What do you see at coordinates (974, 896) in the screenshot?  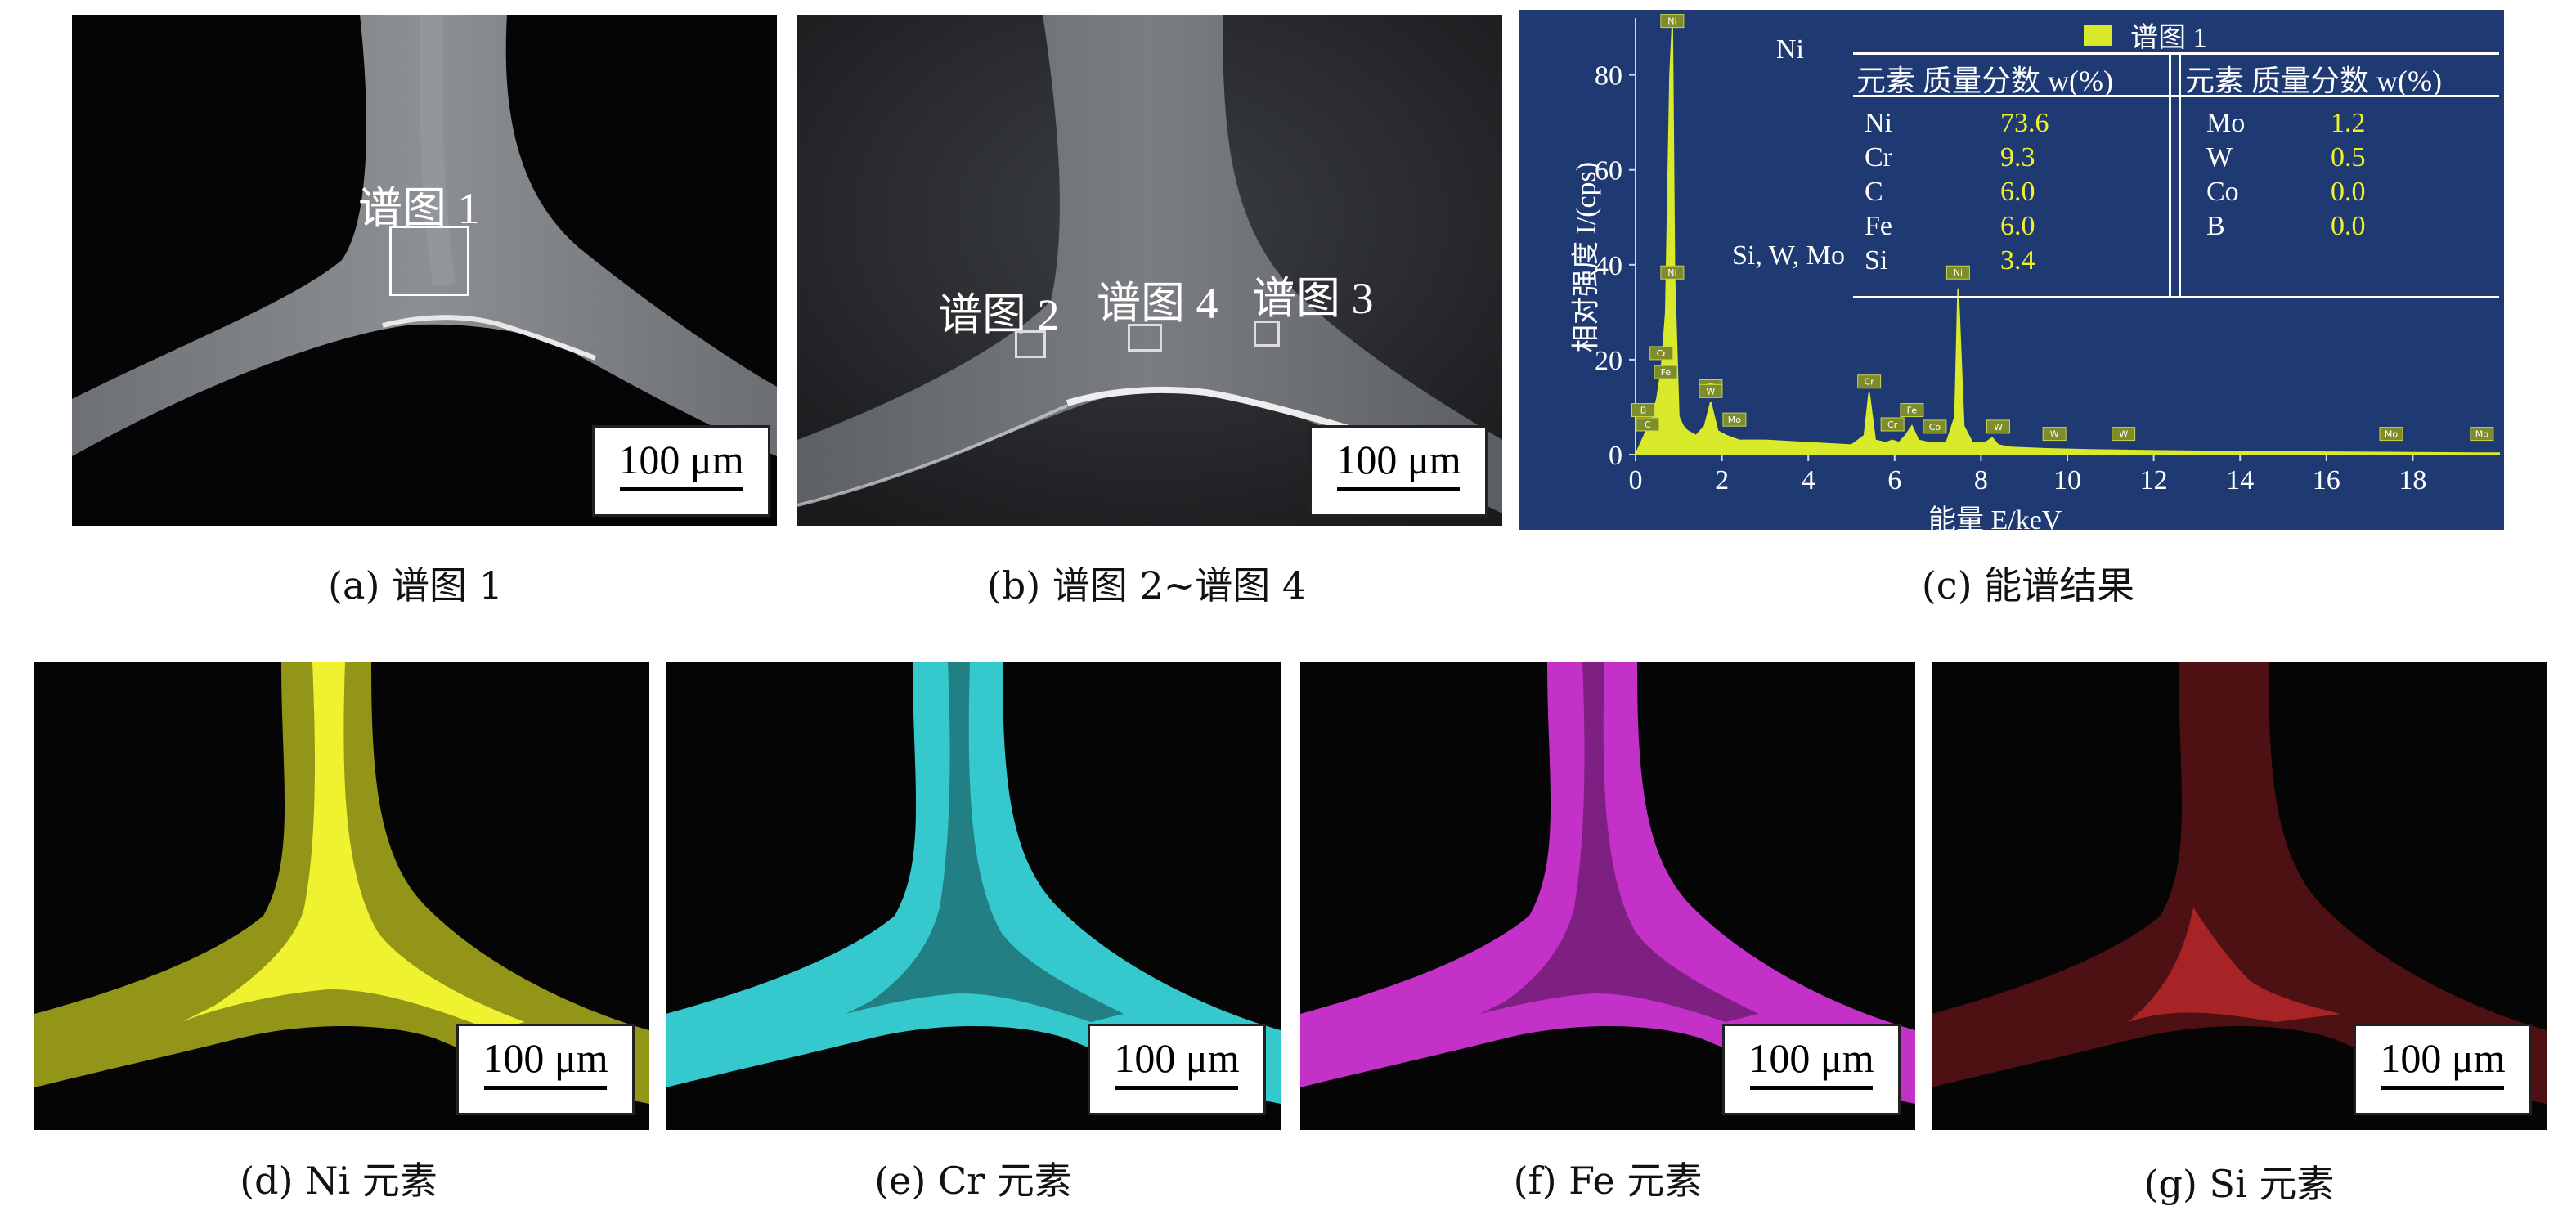 I see `element-map-cr: 100 μm` at bounding box center [974, 896].